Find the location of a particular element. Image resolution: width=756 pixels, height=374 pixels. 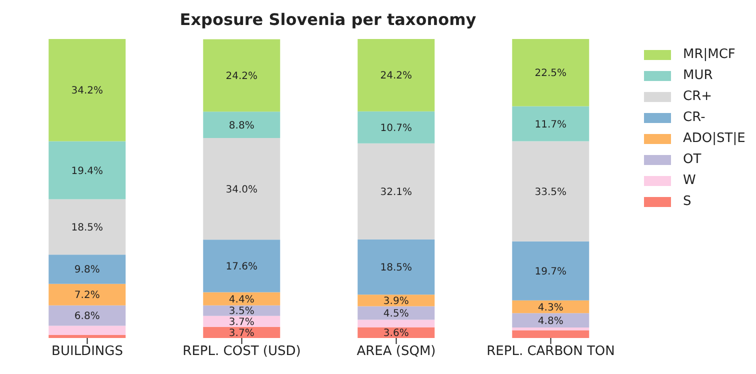

data-label: 34.2% is located at coordinates (87, 91).